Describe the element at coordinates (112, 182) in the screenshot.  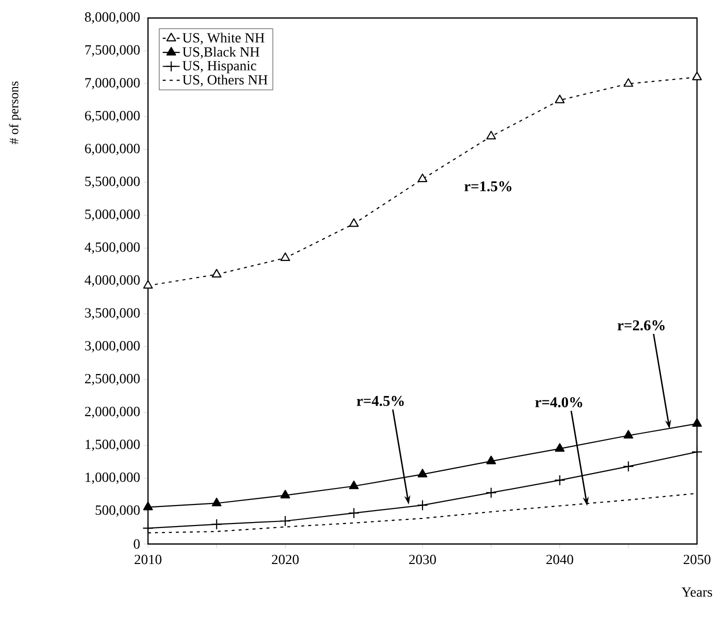
I see `y-tick-label: 5,500,000` at that location.